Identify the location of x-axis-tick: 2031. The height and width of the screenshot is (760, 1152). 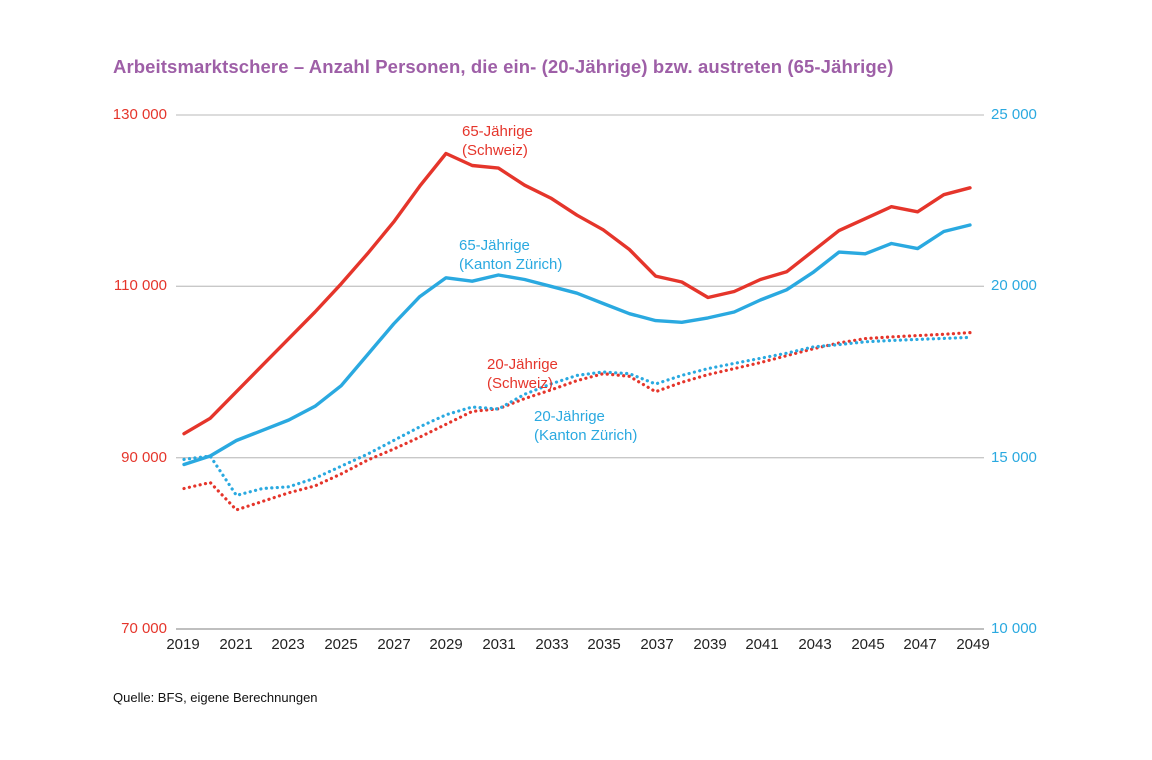
(499, 644).